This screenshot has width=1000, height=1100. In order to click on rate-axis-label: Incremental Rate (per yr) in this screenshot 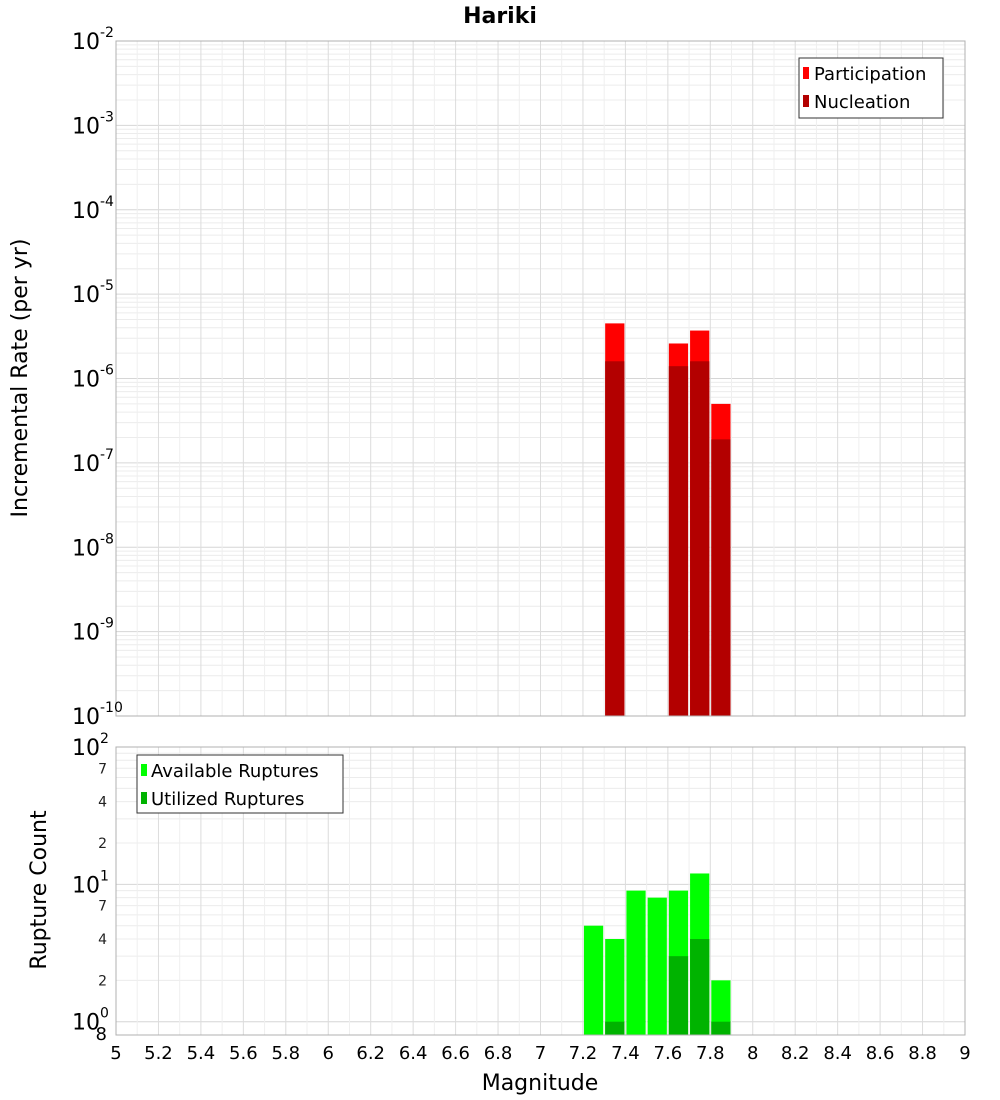, I will do `click(20, 378)`.